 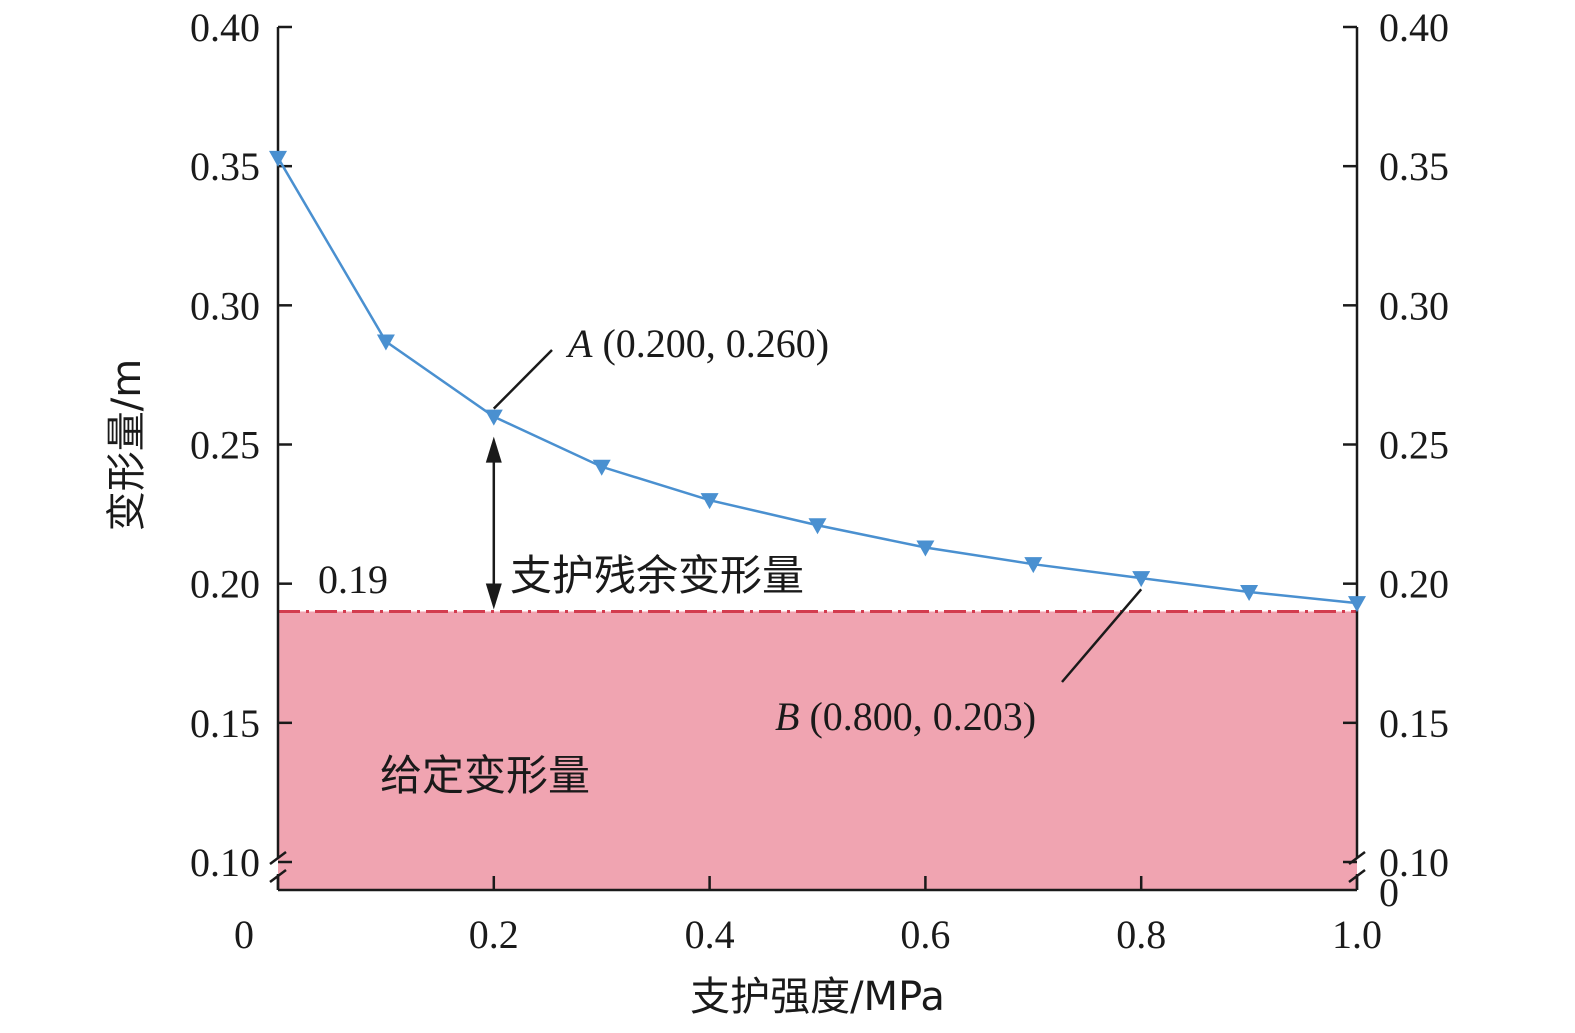 What do you see at coordinates (225, 305) in the screenshot?
I see `y-tick-label-left: 0.30` at bounding box center [225, 305].